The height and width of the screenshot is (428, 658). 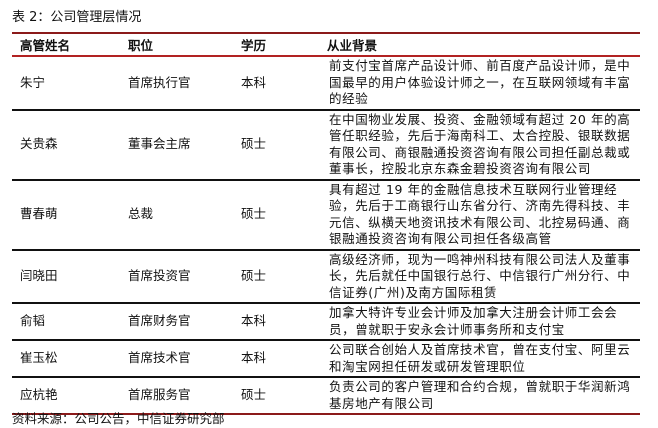 What do you see at coordinates (39, 358) in the screenshot?
I see `cell-name: 崔玉松` at bounding box center [39, 358].